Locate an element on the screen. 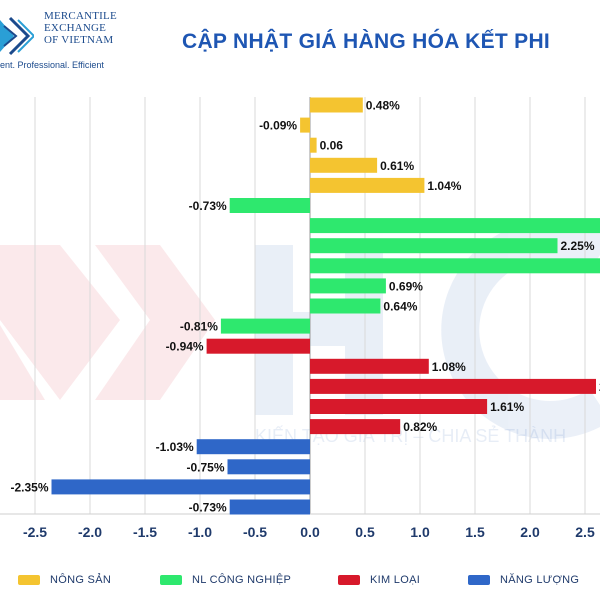 This screenshot has width=600, height=600. logo-line-1: MERCANTILE is located at coordinates (80, 16).